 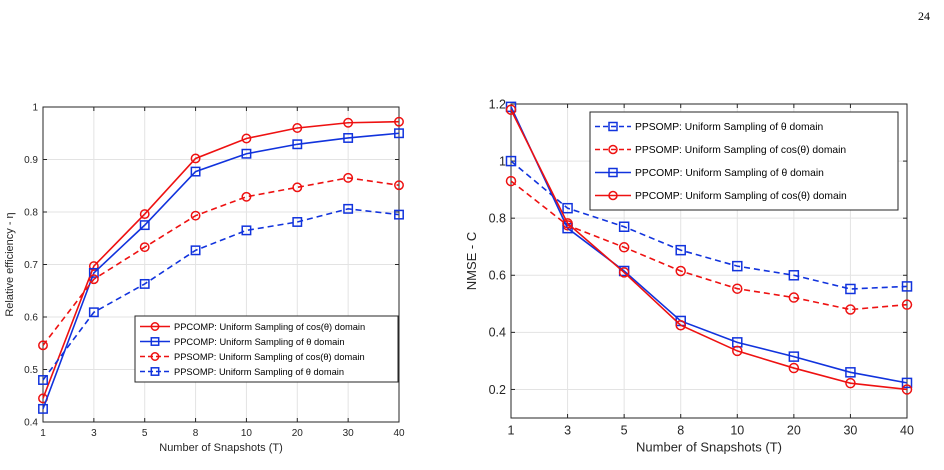 I want to click on page-number: 24, so click(x=924, y=16).